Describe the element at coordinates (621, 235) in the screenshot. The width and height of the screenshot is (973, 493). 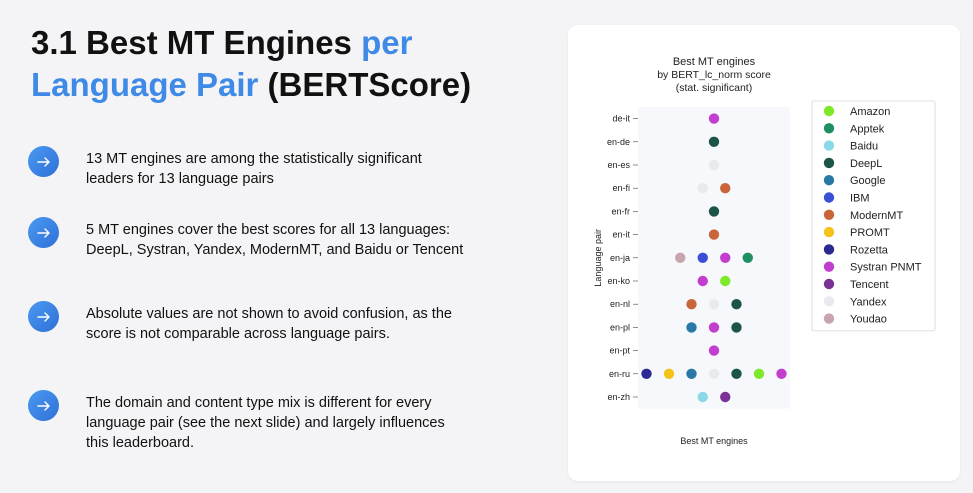
I see `y-tick-label: en-it` at that location.